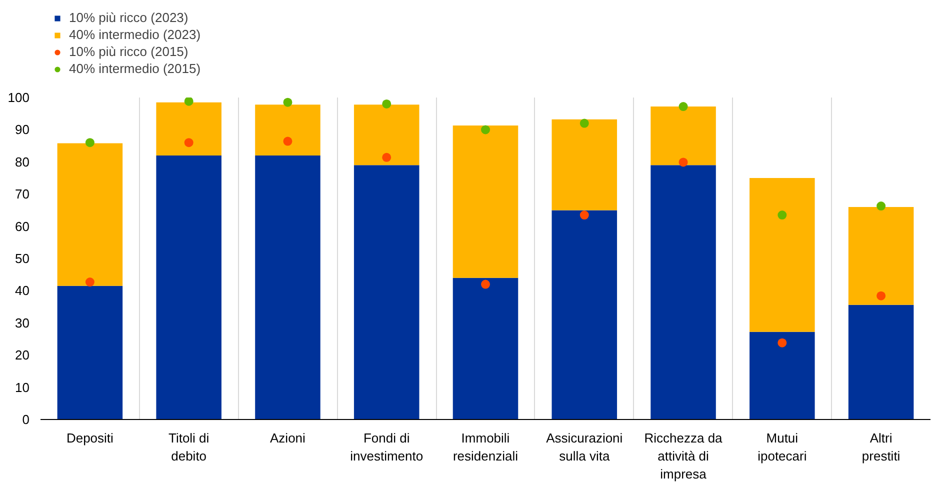 The image size is (947, 500). I want to click on x-tick-label: Ricchezza da attività di impresa, so click(684, 456).